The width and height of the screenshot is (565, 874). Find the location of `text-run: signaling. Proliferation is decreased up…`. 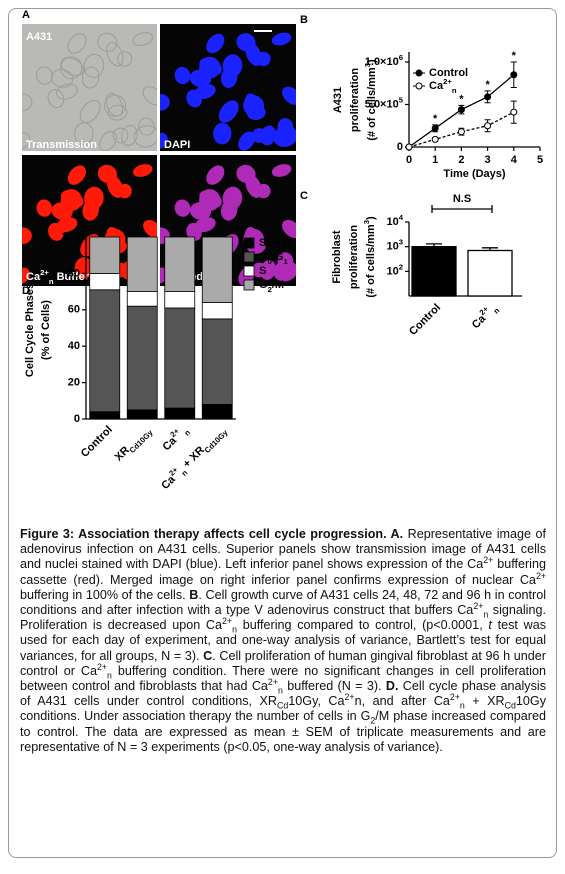

text-run: signaling. Proliferation is decreased up… is located at coordinates (283, 618).